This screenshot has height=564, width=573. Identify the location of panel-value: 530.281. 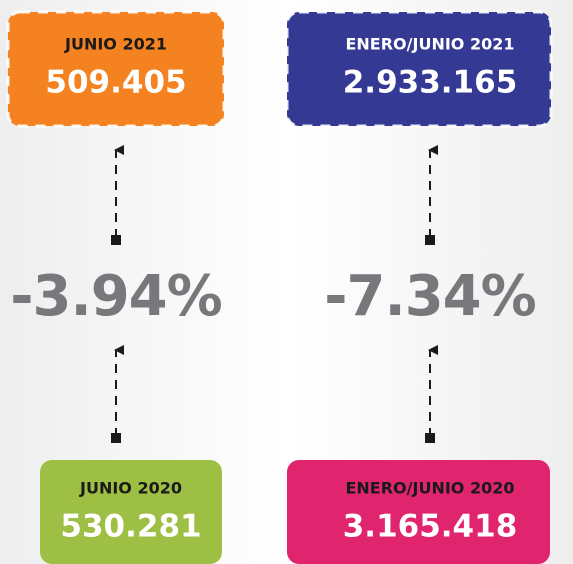
(130, 527).